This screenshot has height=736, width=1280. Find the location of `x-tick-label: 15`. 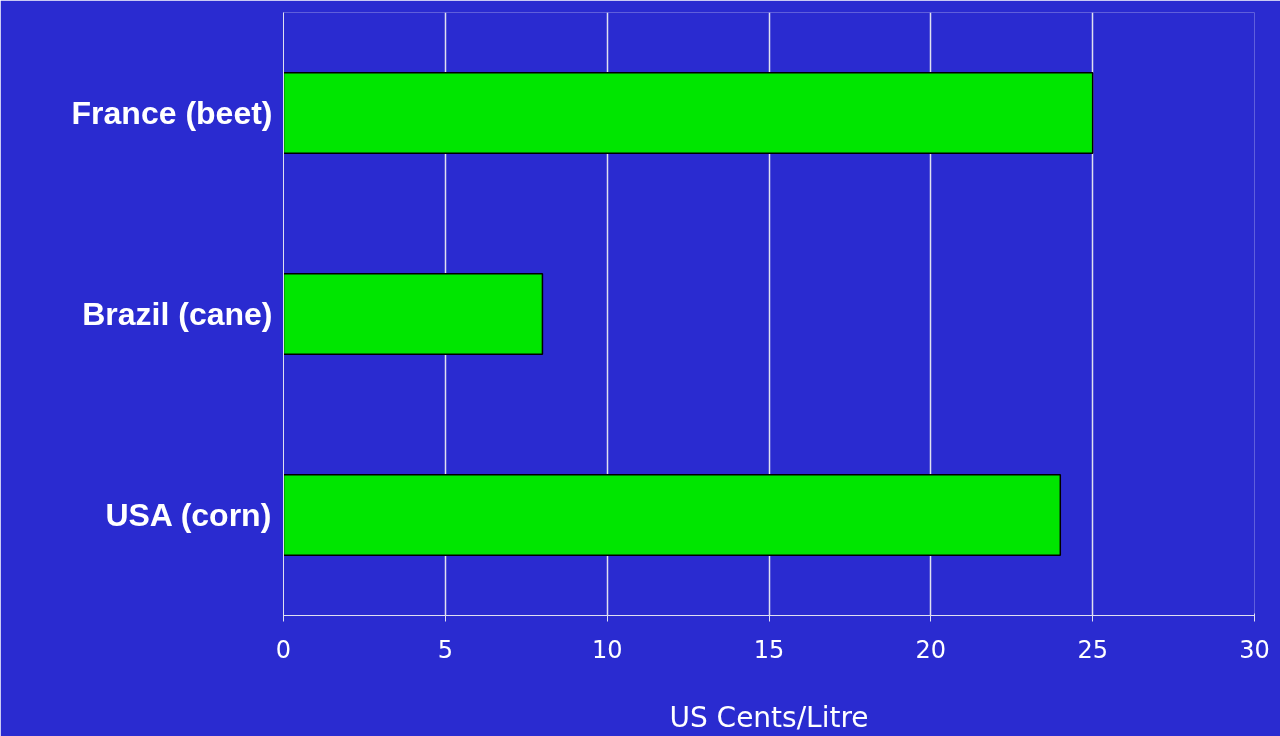

x-tick-label: 15 is located at coordinates (769, 649).